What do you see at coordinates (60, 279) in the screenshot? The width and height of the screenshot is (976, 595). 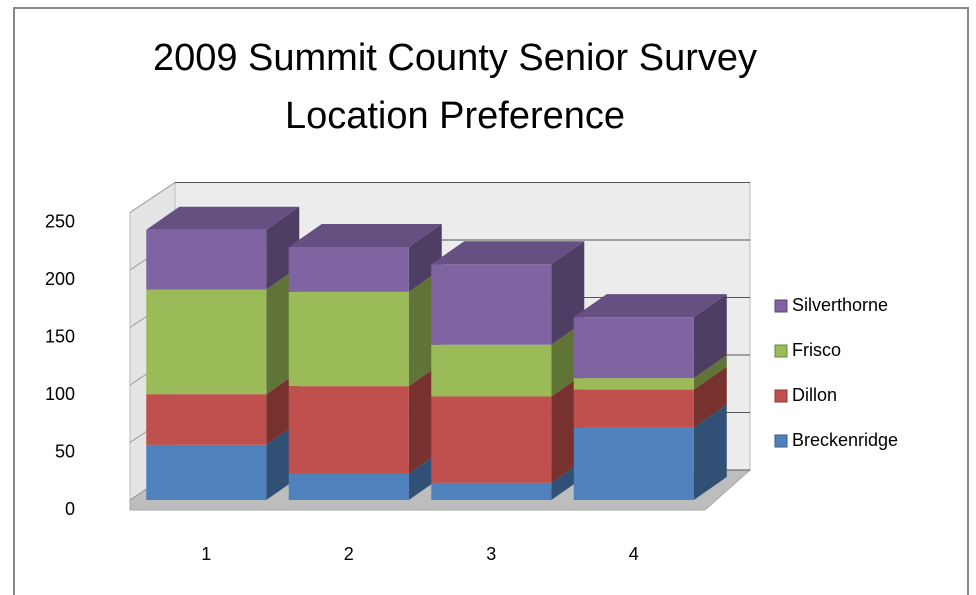 I see `y-tick-label: 200` at bounding box center [60, 279].